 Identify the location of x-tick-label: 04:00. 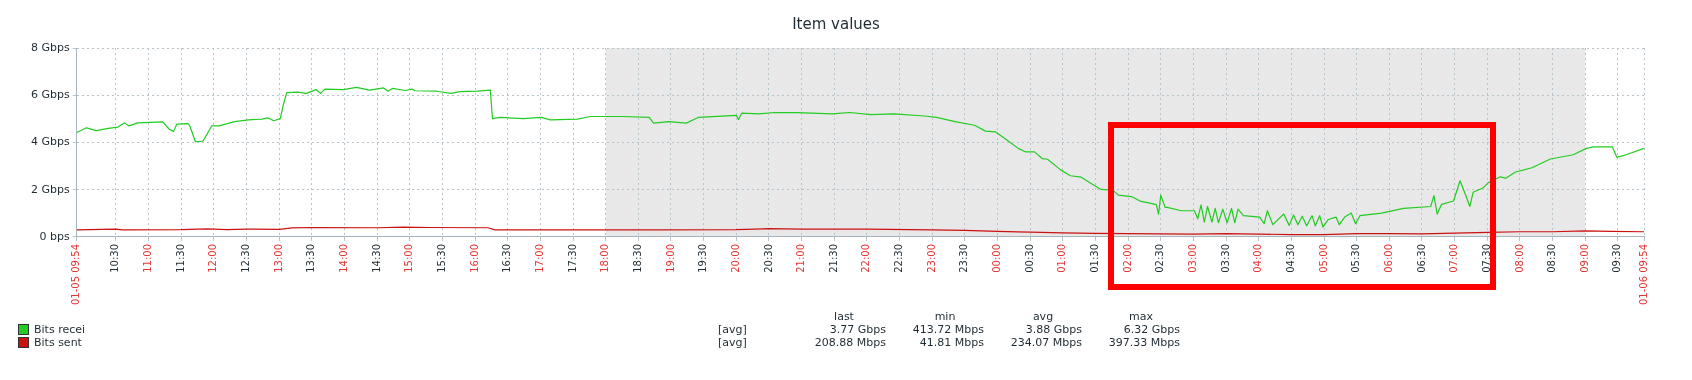
(1258, 258).